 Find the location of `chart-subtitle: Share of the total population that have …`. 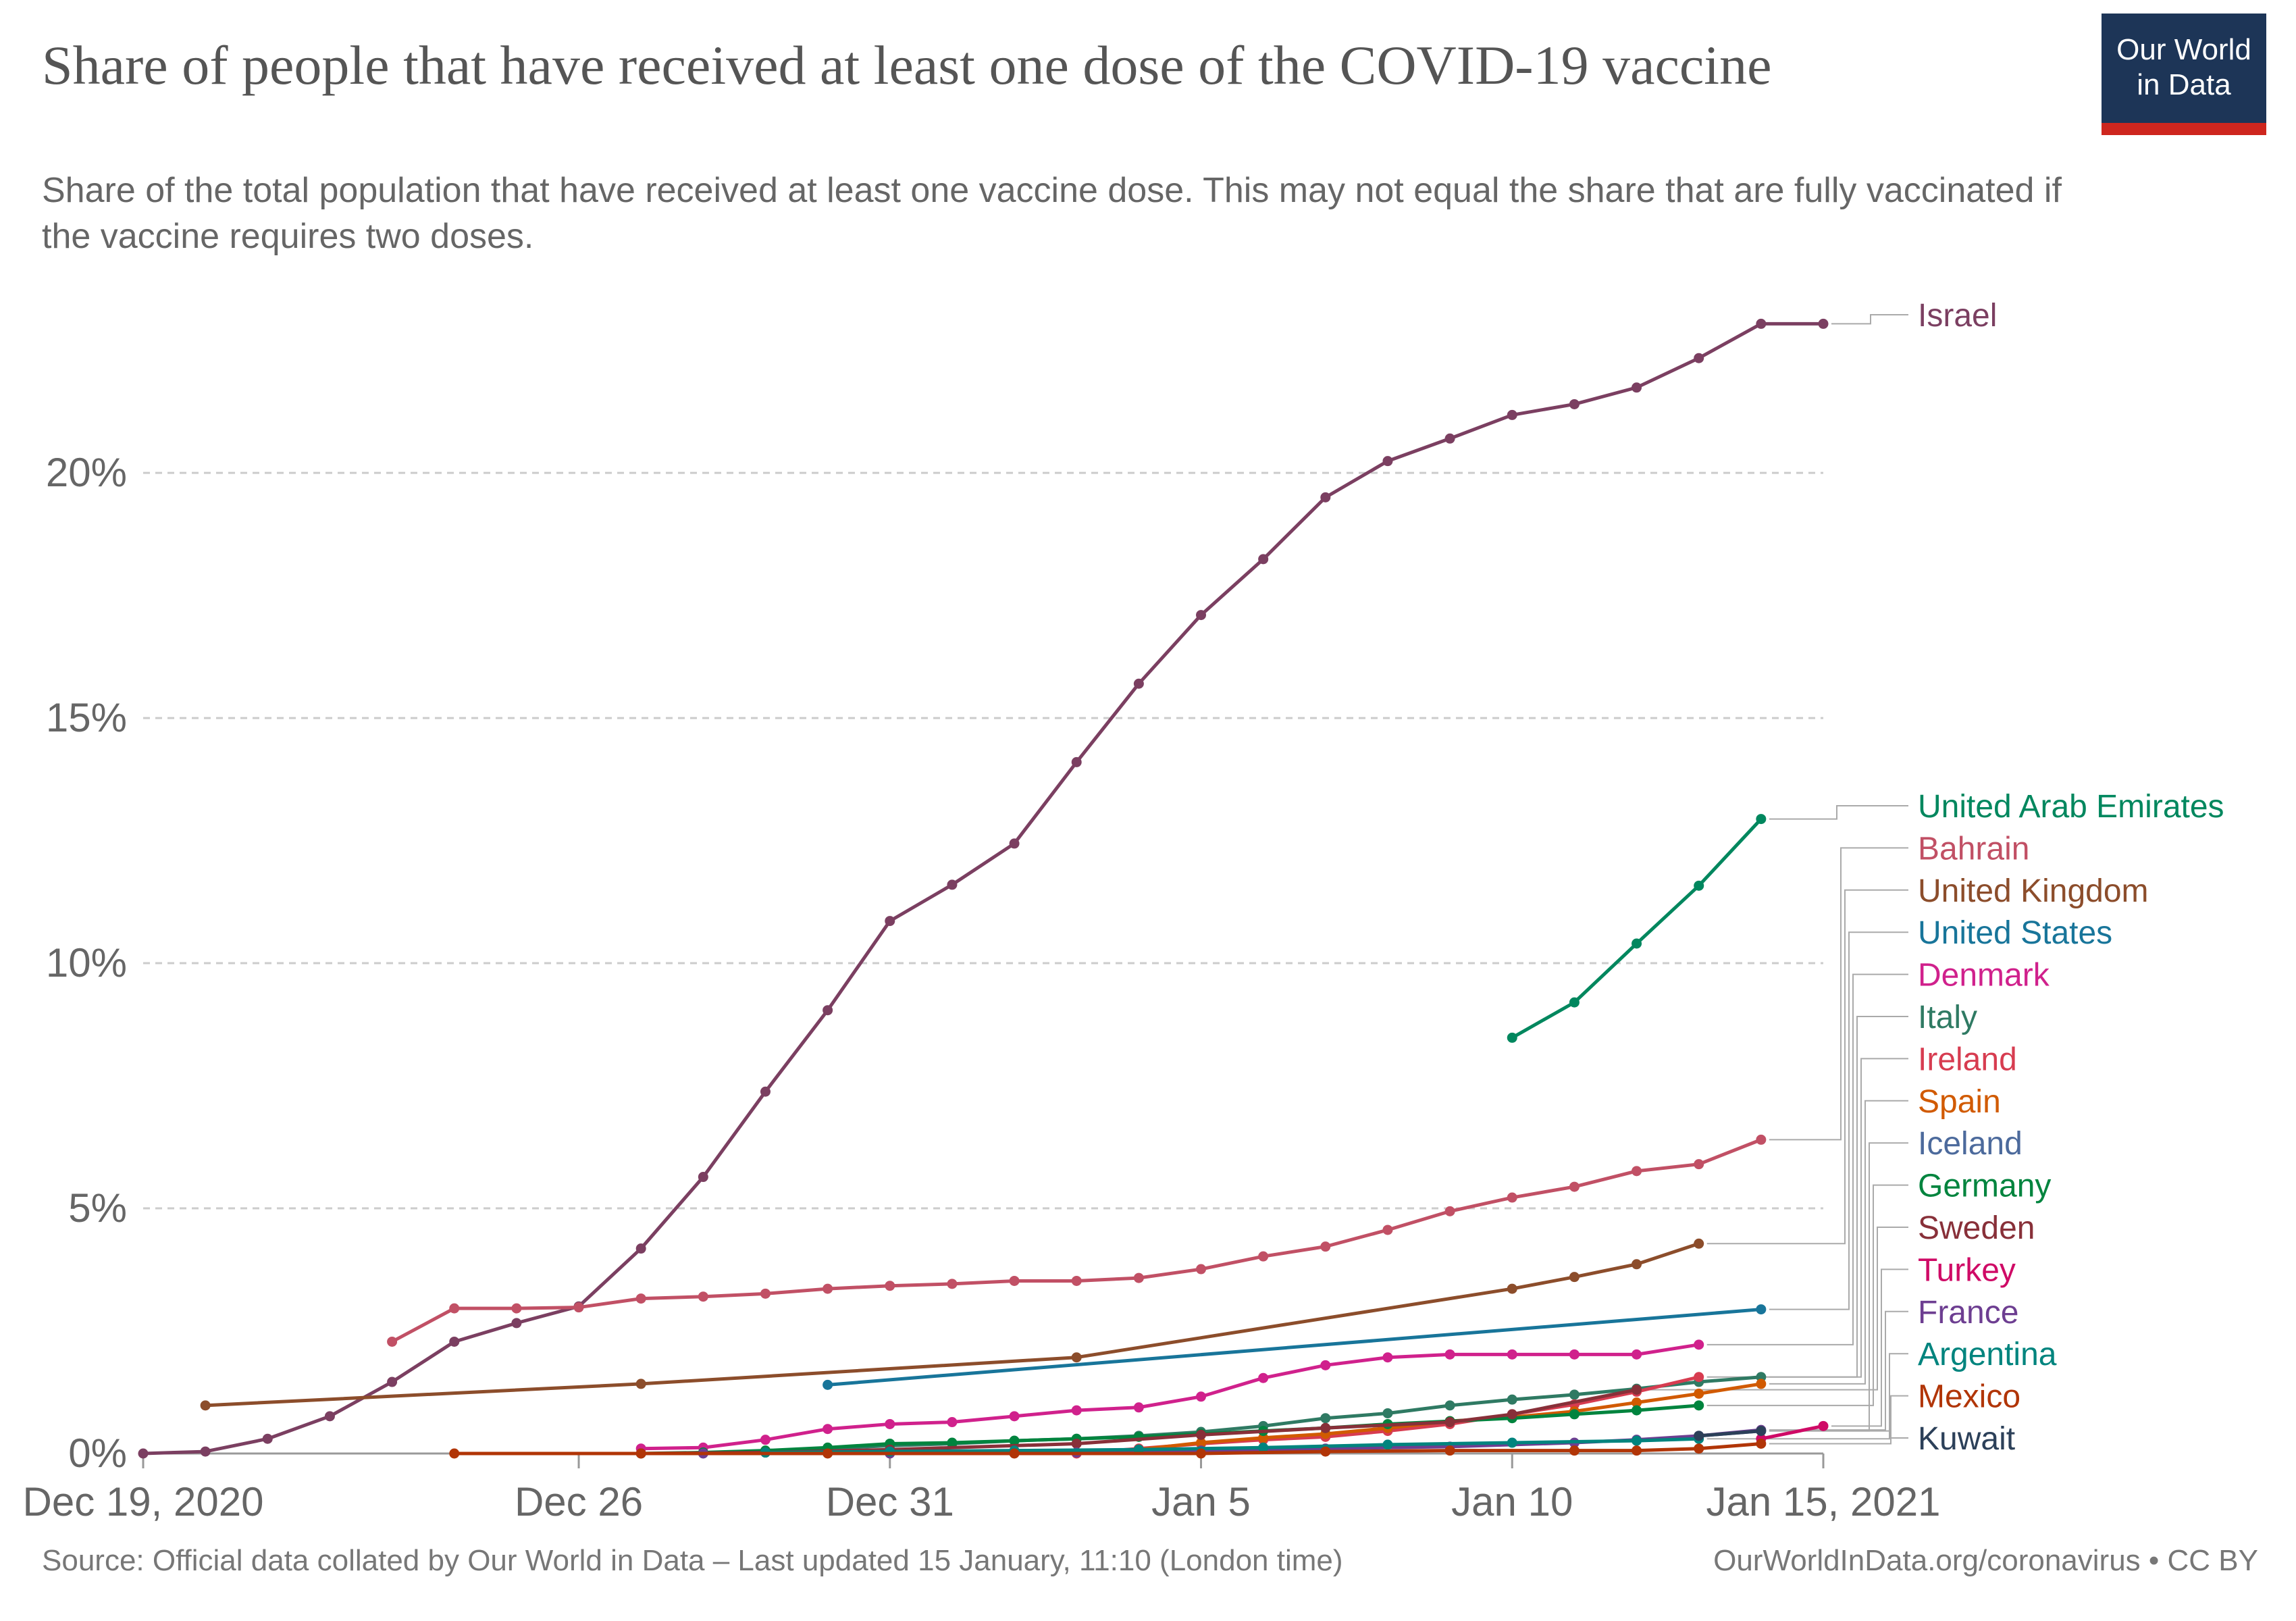

chart-subtitle: Share of the total population that have … is located at coordinates (1052, 213).